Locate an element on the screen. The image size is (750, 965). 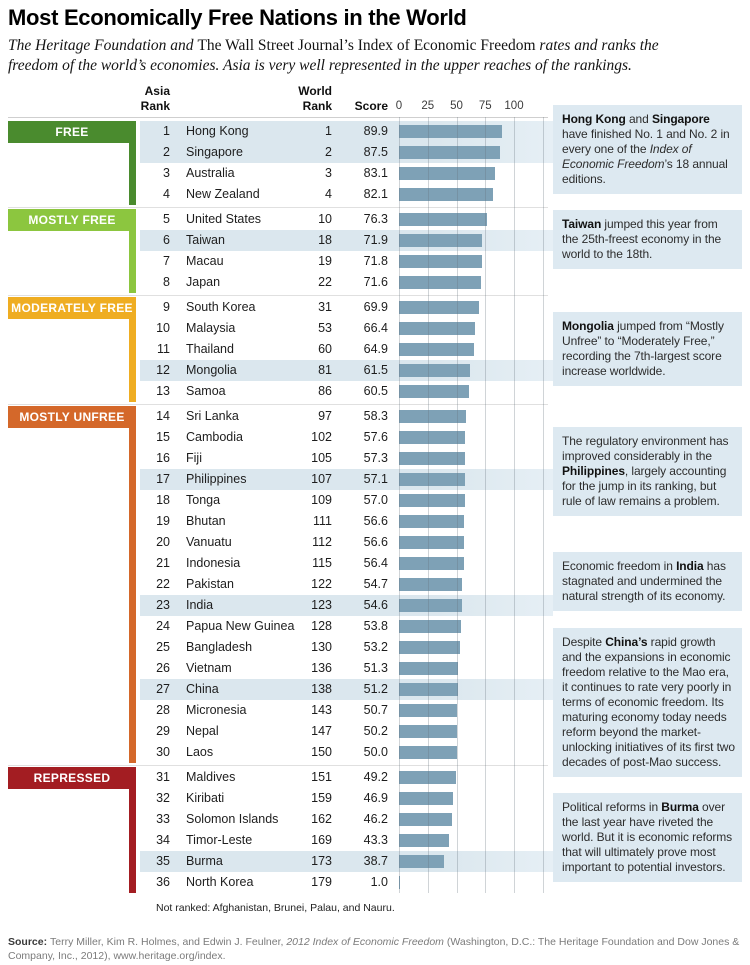
country-name: Malaysia is located at coordinates (211, 328).